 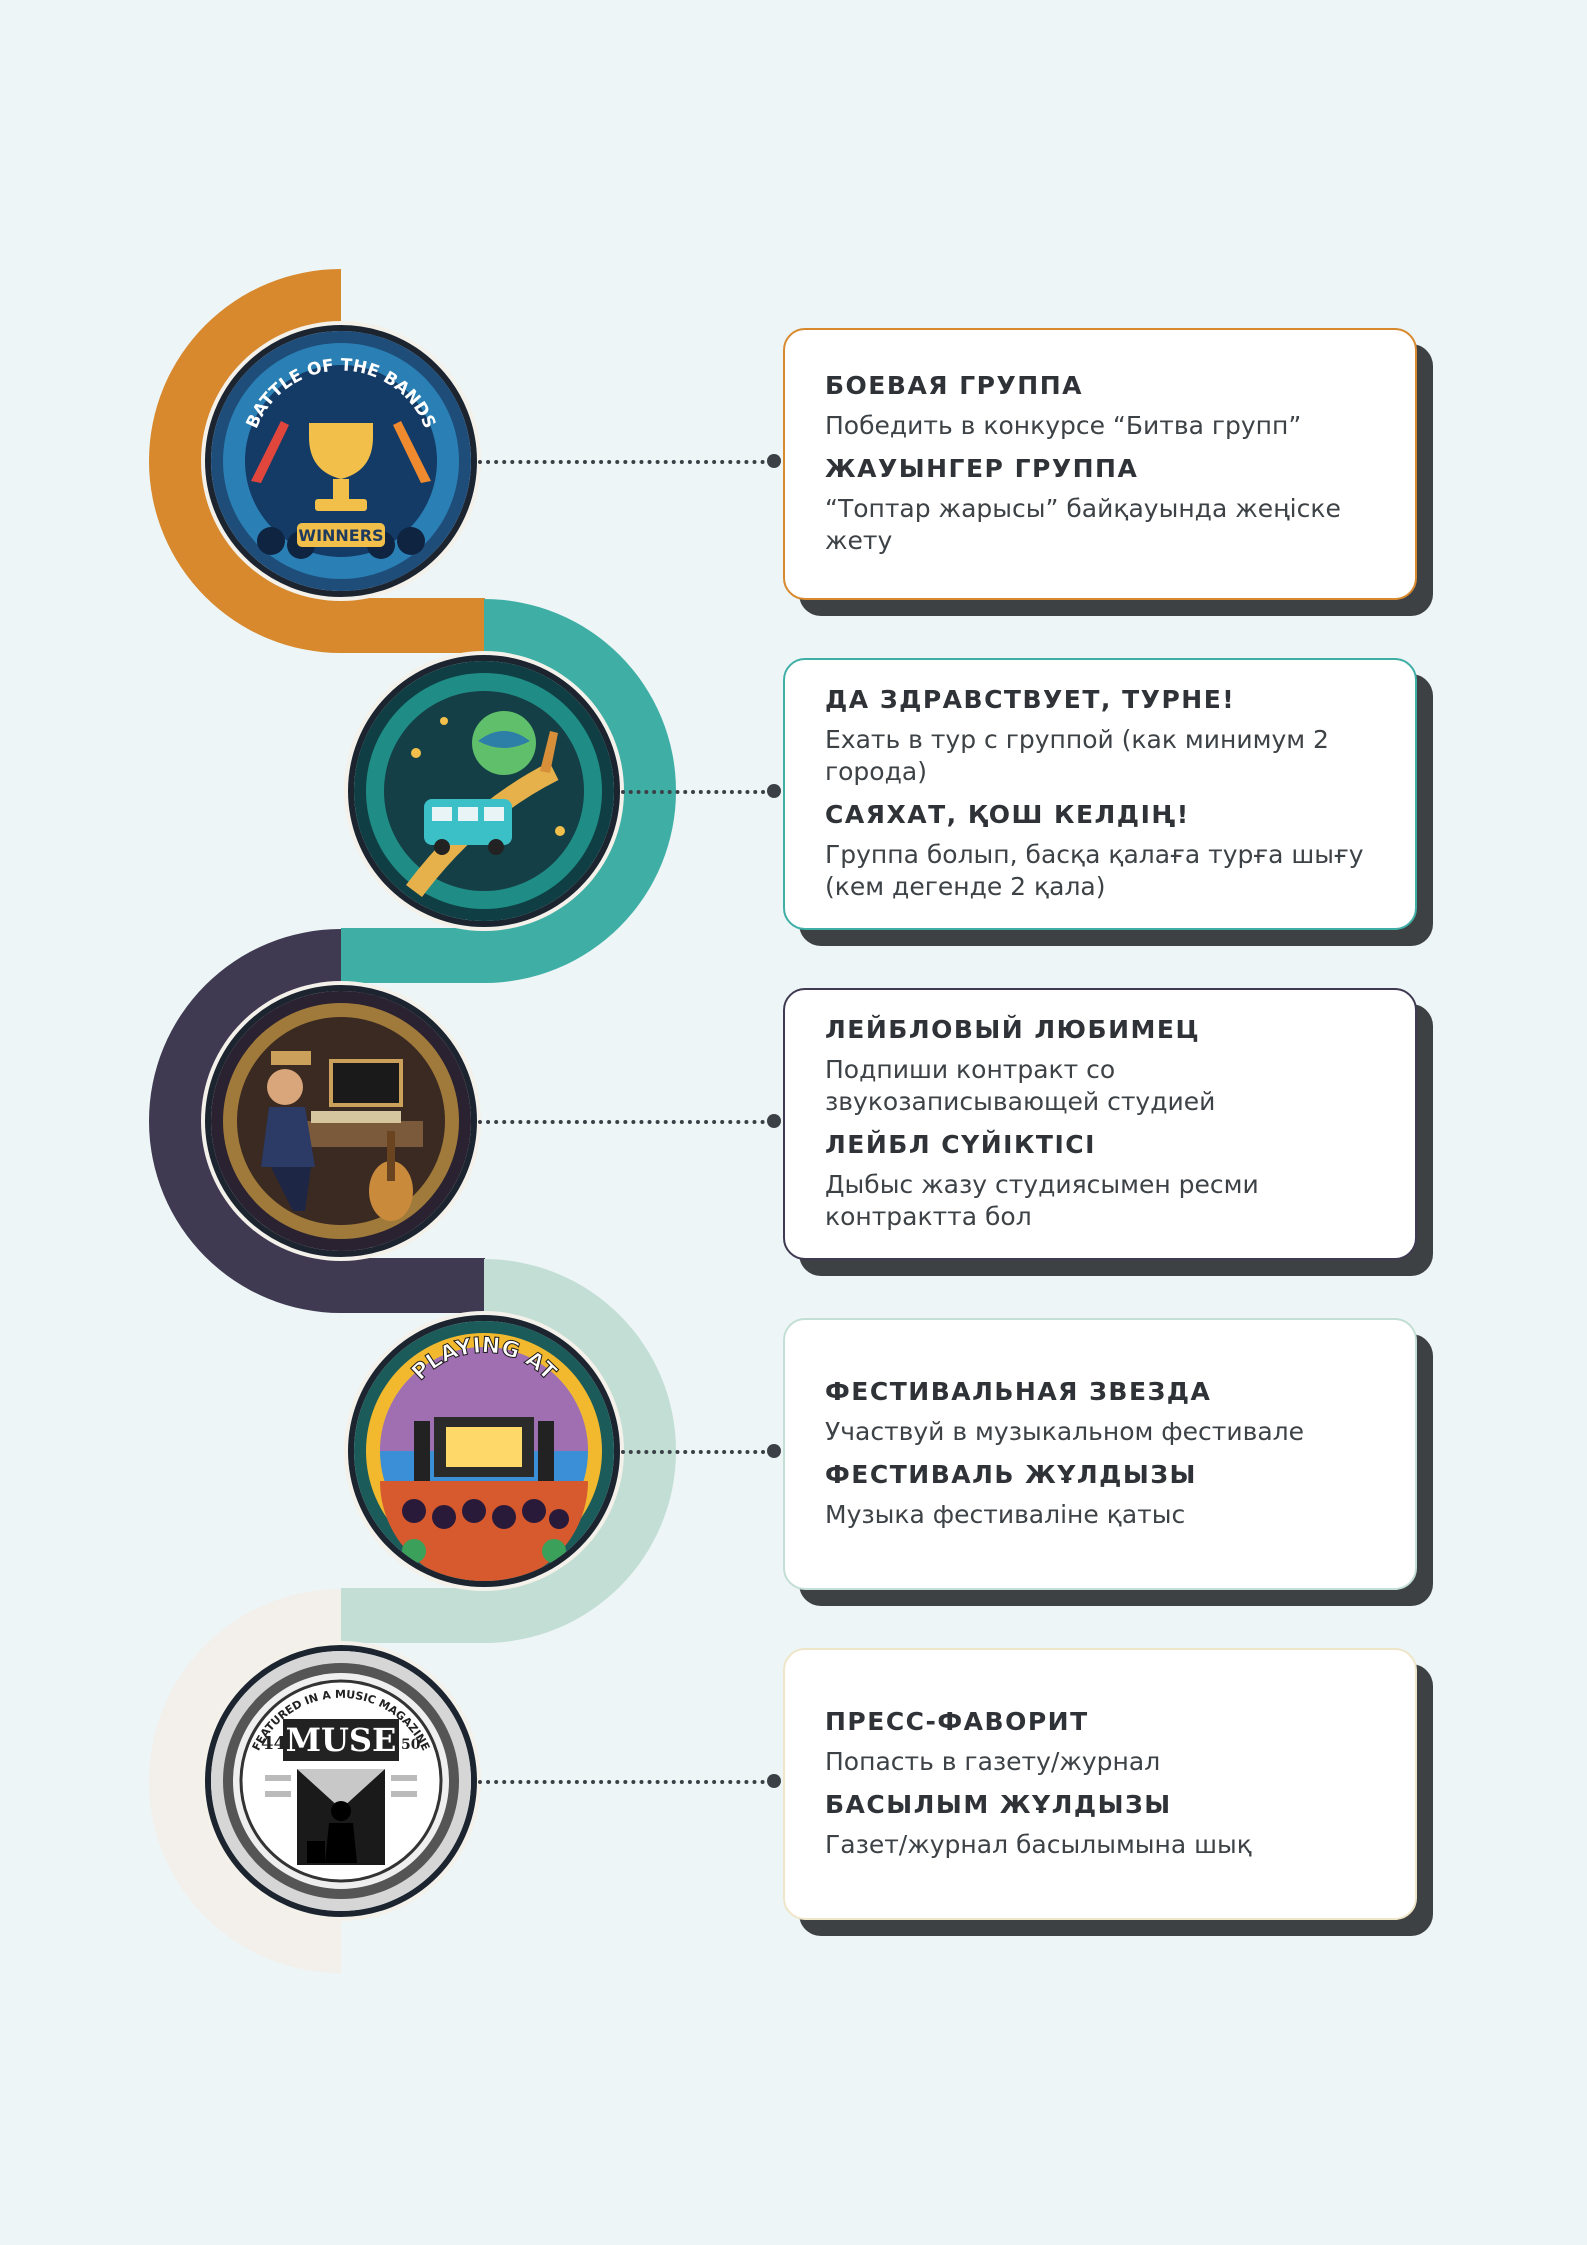 What do you see at coordinates (1005, 1514) in the screenshot?
I see `card-text-kk: Музыка фестиваліне қатыс` at bounding box center [1005, 1514].